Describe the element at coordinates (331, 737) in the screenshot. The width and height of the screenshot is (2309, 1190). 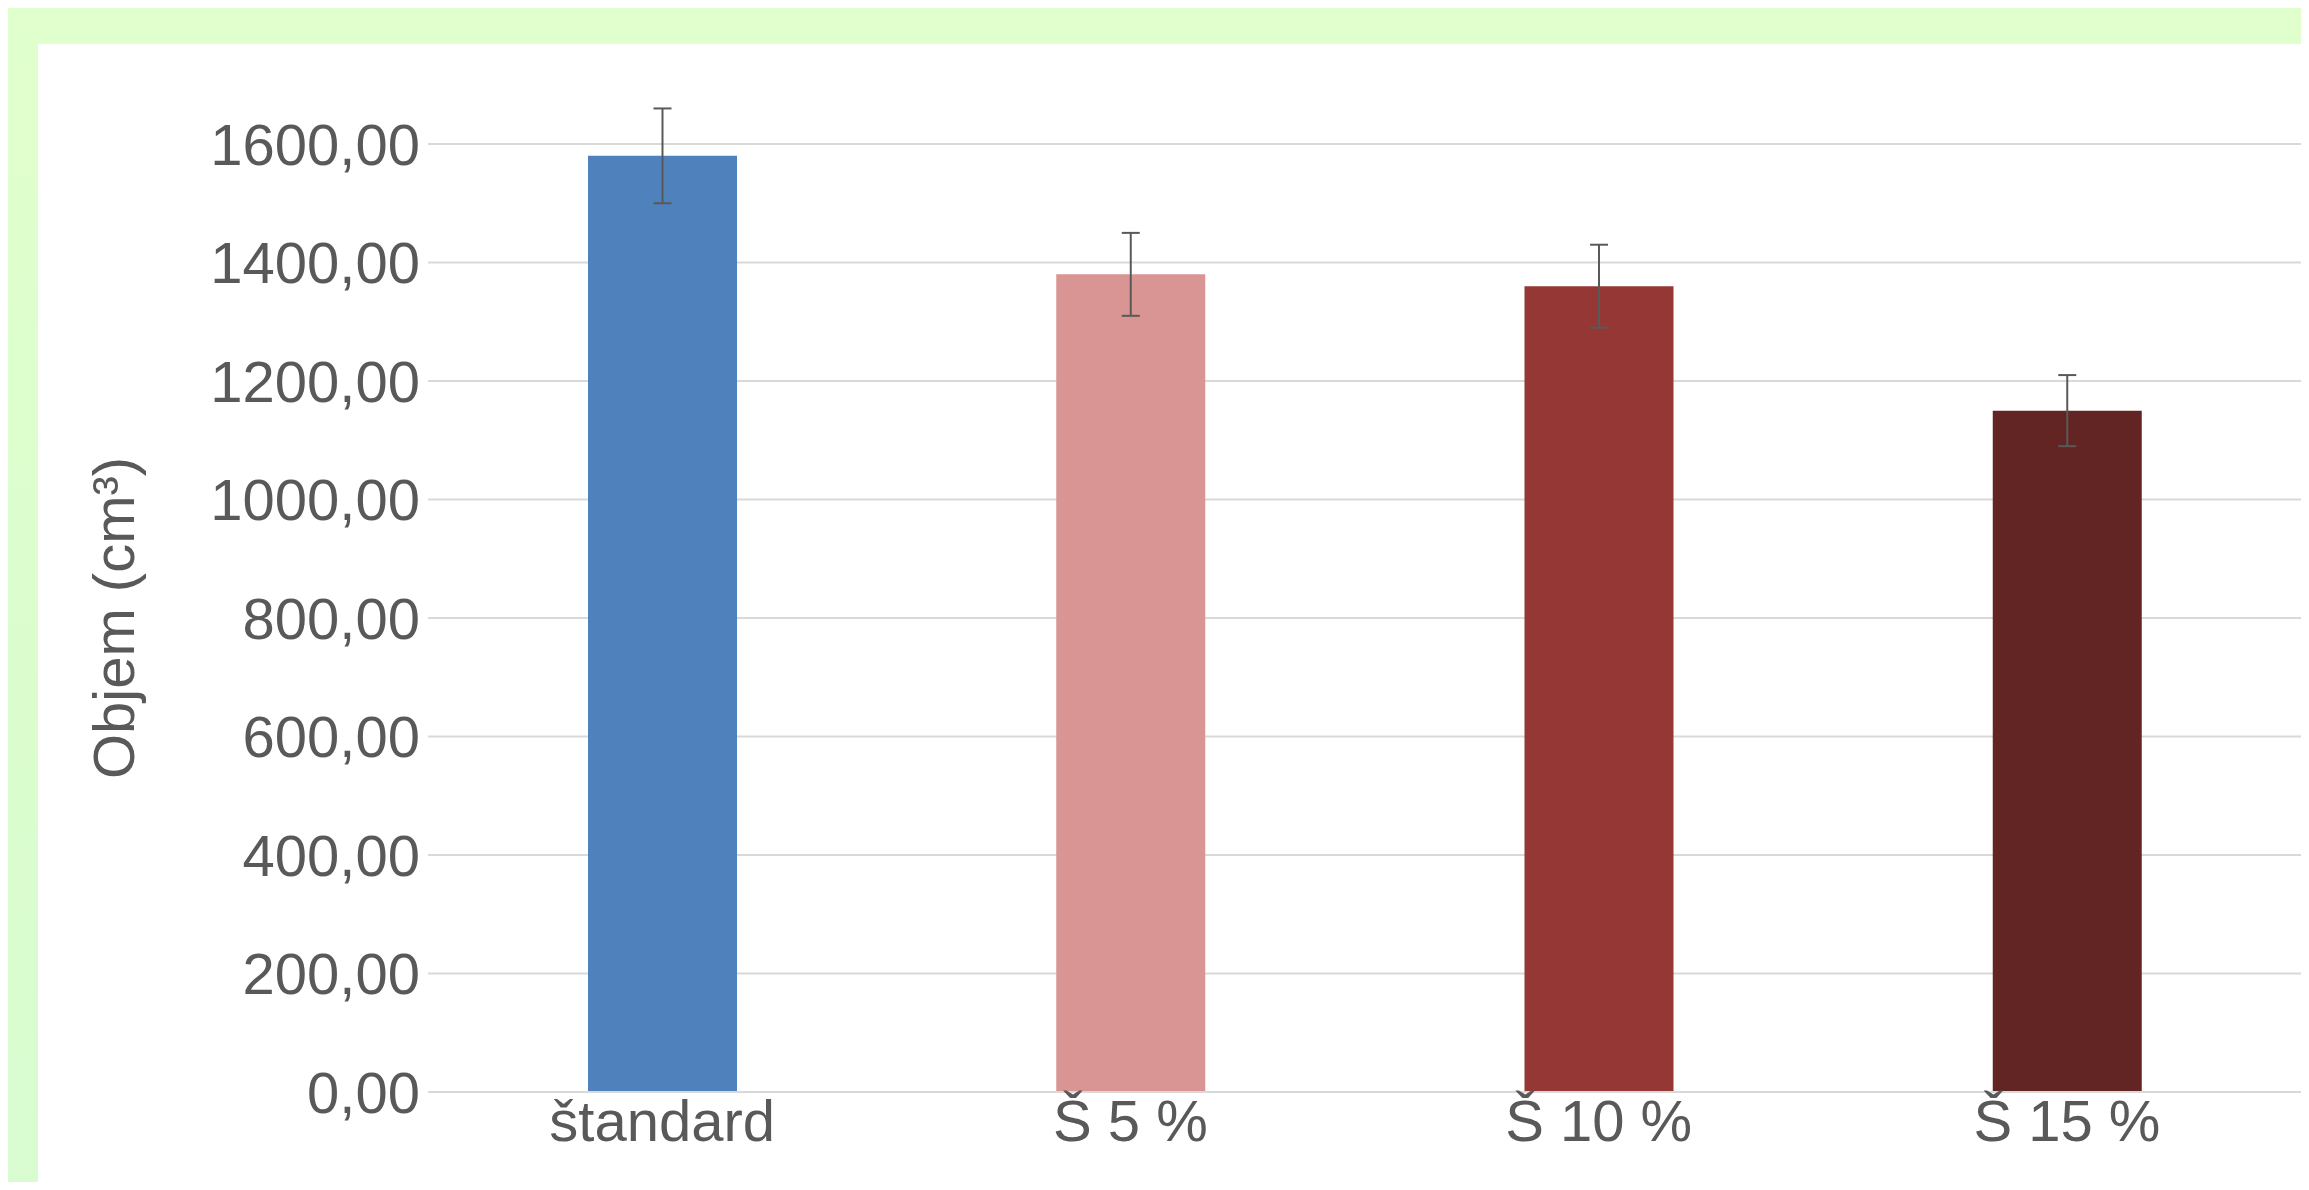
I see `y-tick-label: 600,00` at that location.